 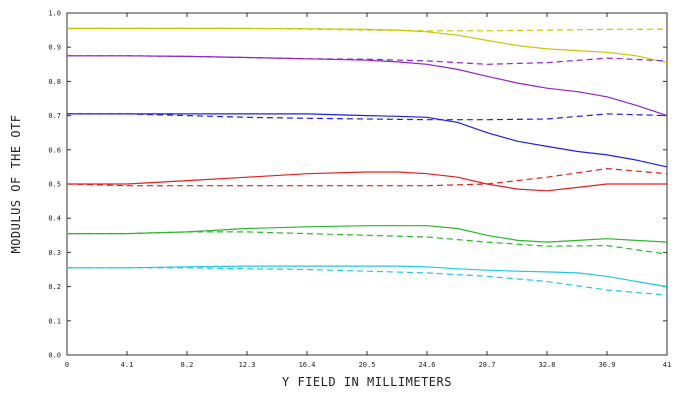 What do you see at coordinates (54, 321) in the screenshot?
I see `y-tick-label: 0.1` at bounding box center [54, 321].